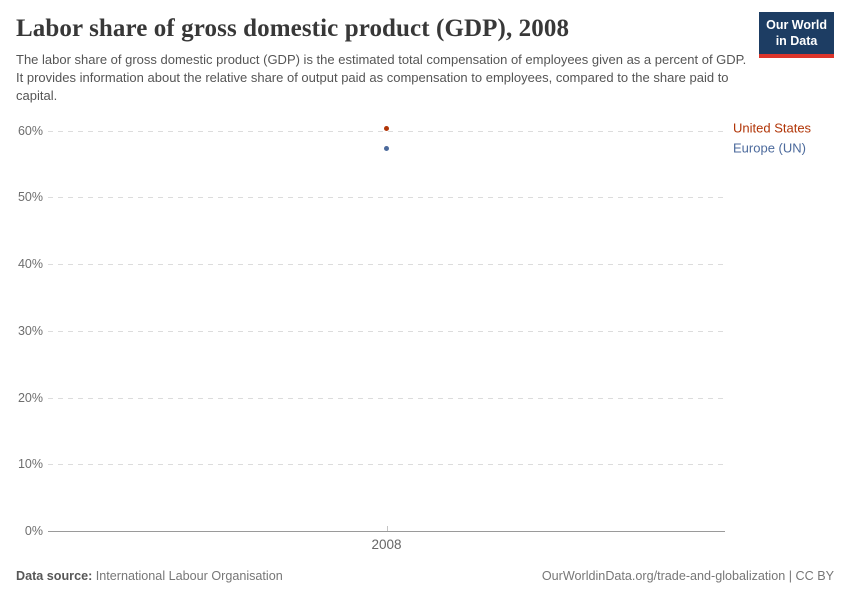  Describe the element at coordinates (30, 330) in the screenshot. I see `y-tick-label-30: 30%` at that location.